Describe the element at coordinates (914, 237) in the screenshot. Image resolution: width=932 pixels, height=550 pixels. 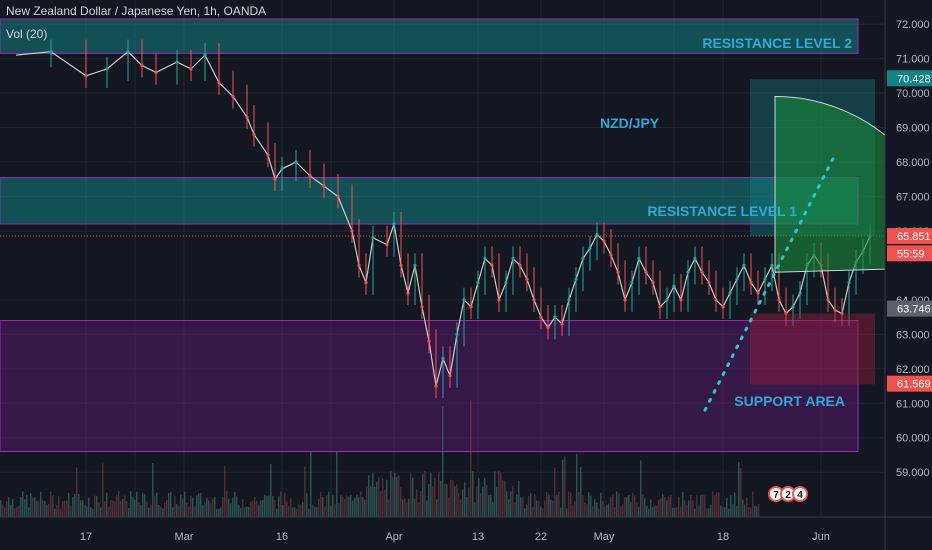
I see `price-label: 65.851` at that location.